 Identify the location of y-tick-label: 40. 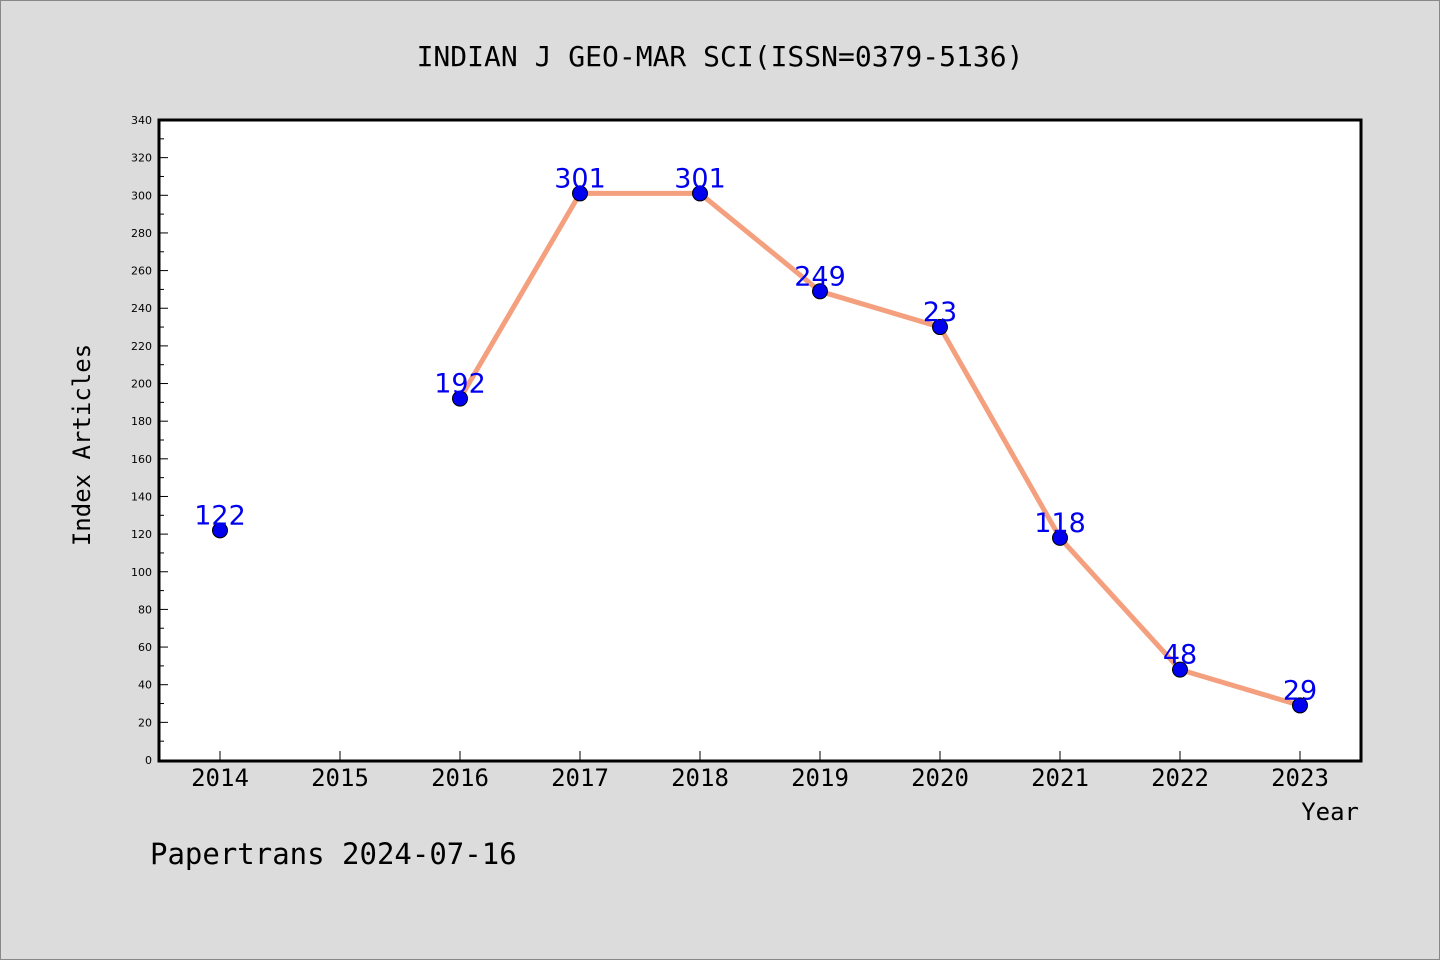
(145, 685).